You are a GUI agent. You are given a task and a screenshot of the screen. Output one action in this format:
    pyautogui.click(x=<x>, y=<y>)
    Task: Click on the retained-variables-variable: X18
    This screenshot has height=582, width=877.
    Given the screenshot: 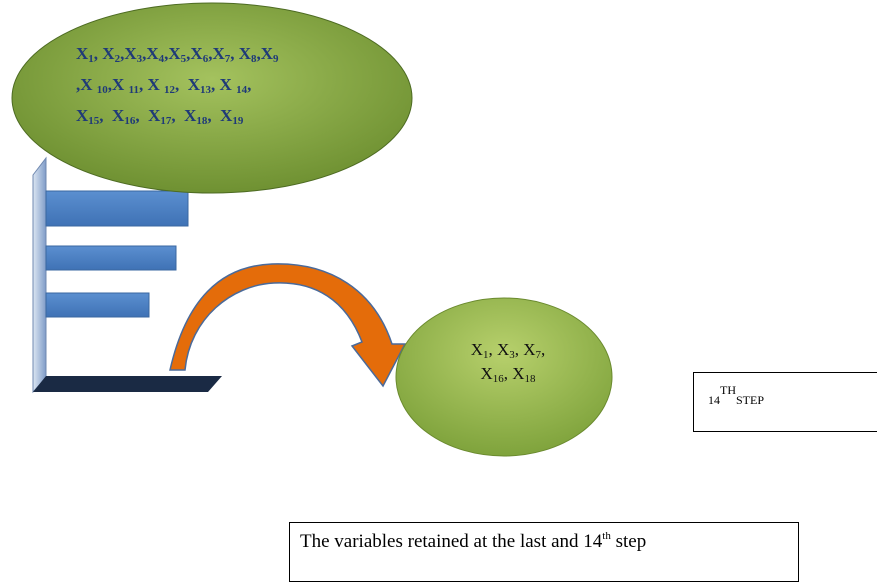 What is the action you would take?
    pyautogui.click(x=524, y=374)
    